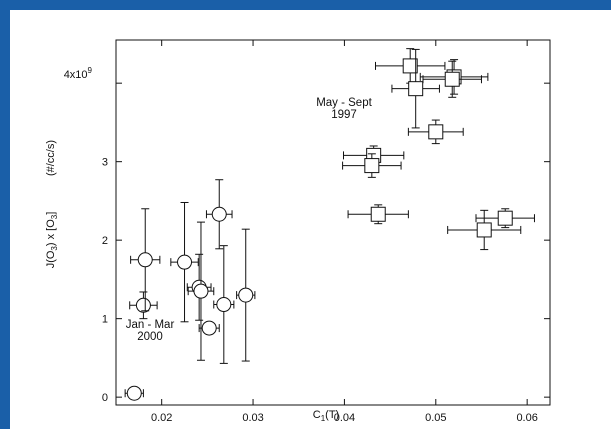 The height and width of the screenshot is (429, 611). What do you see at coordinates (344, 103) in the screenshot?
I see `series-annotation: May - Sept` at bounding box center [344, 103].